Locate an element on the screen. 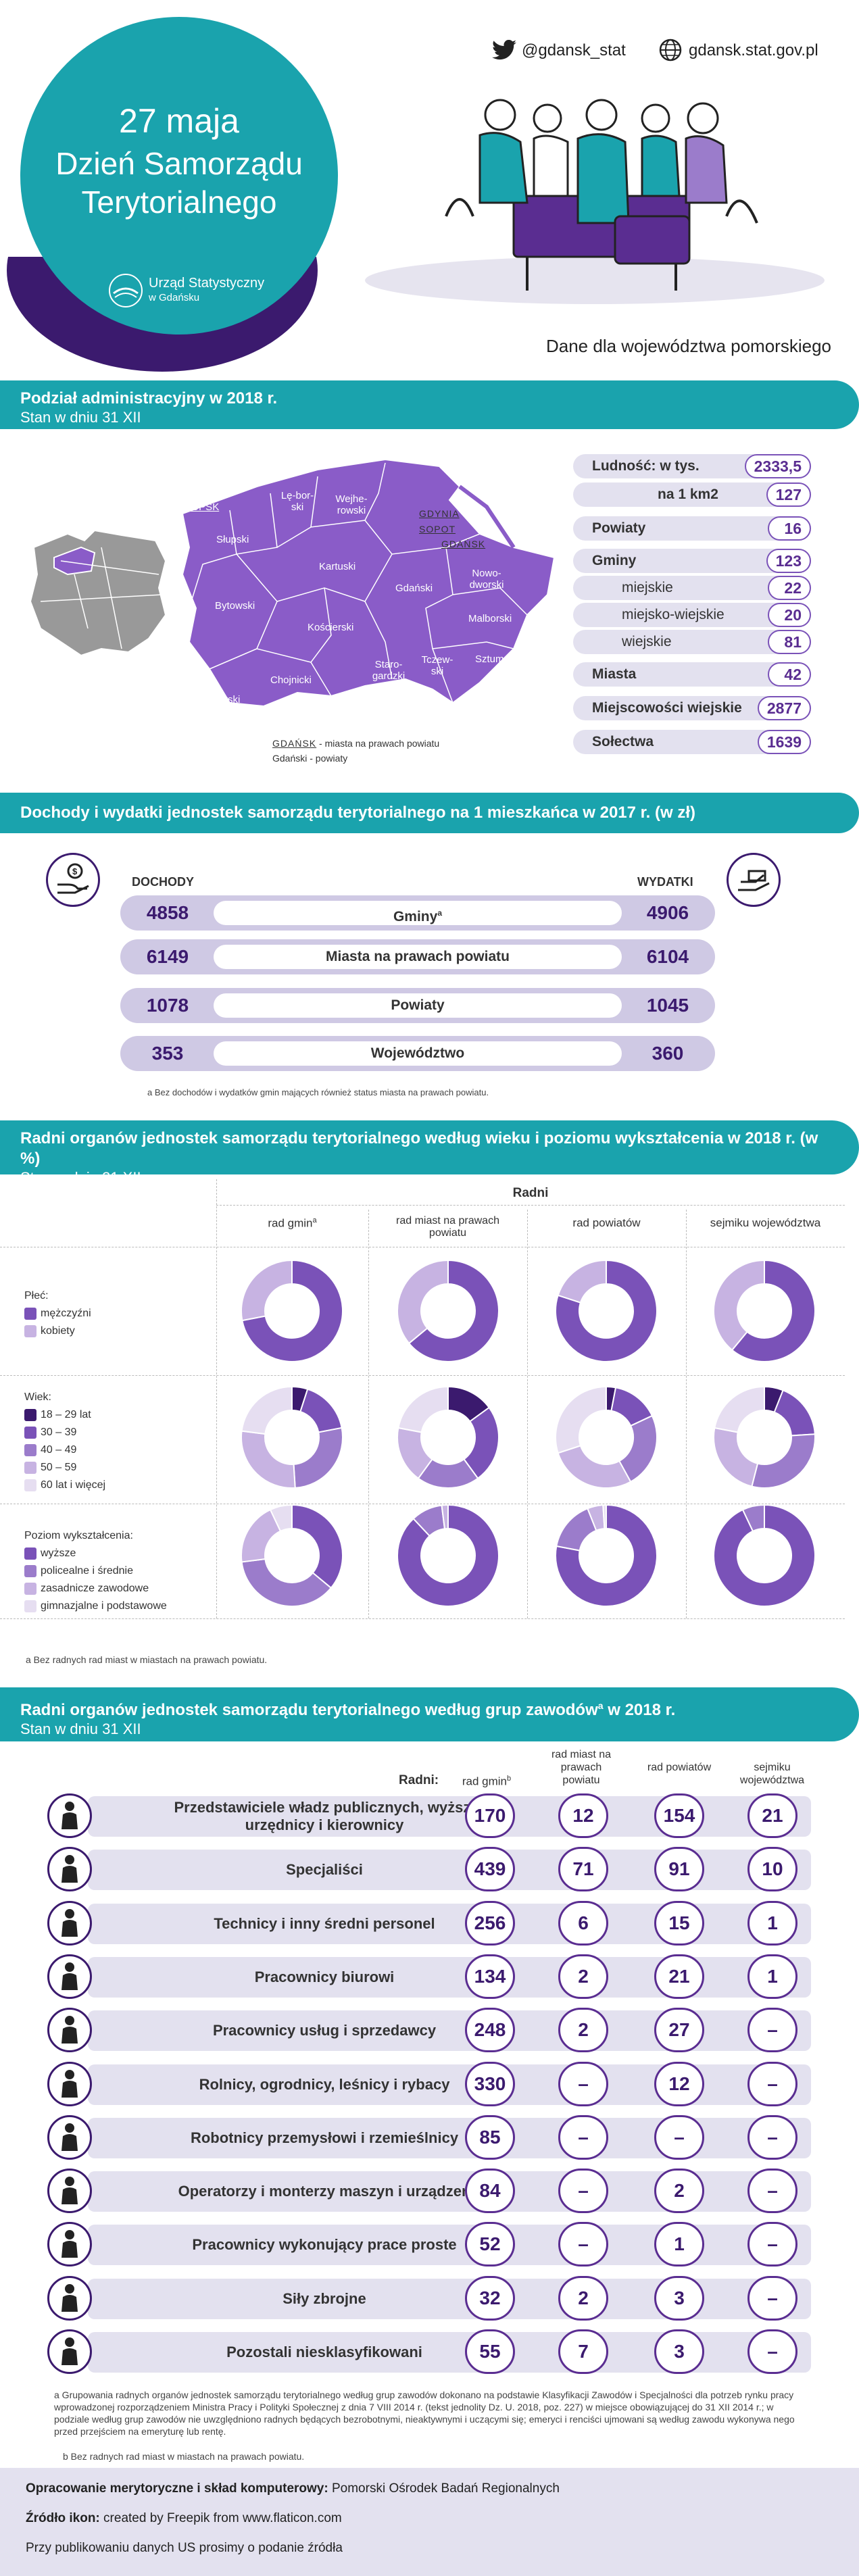 Image resolution: width=859 pixels, height=2576 pixels. stat-label: na 1 km2 is located at coordinates (688, 495).